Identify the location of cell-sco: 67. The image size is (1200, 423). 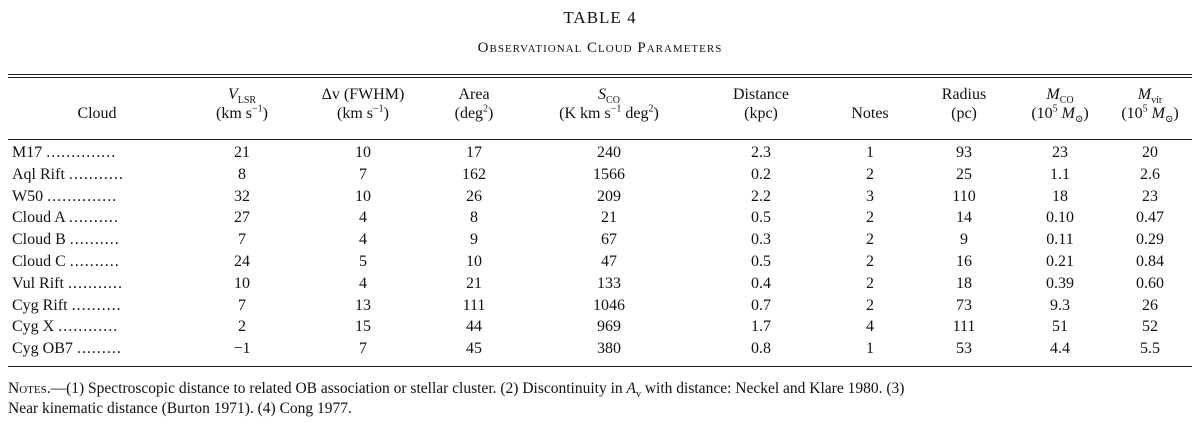
(609, 240).